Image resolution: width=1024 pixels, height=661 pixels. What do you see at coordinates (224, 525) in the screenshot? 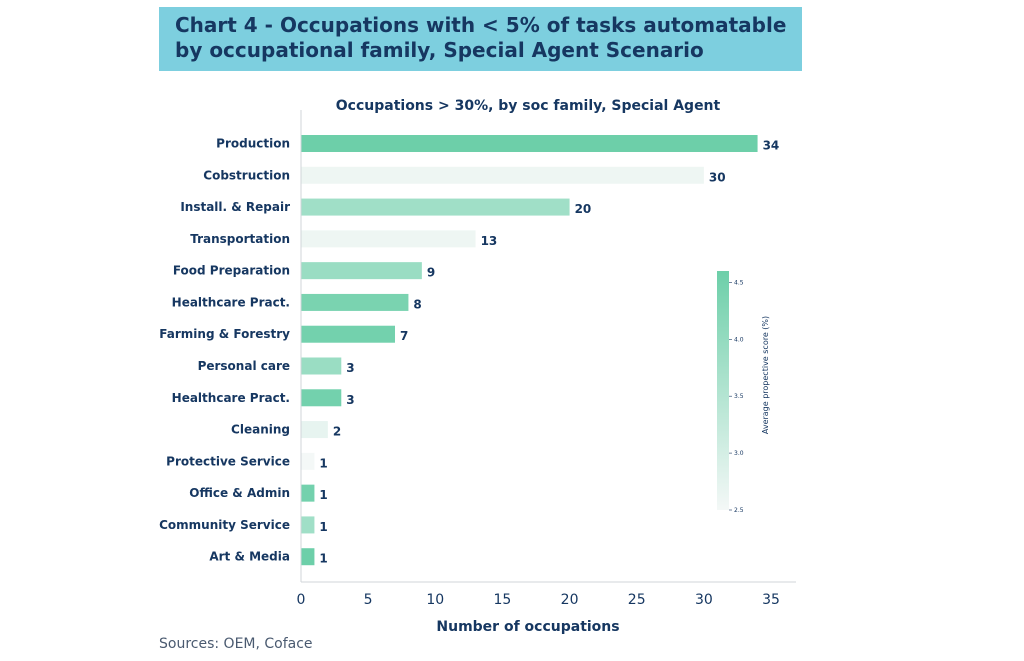
I see `category-label: Community Service` at bounding box center [224, 525].